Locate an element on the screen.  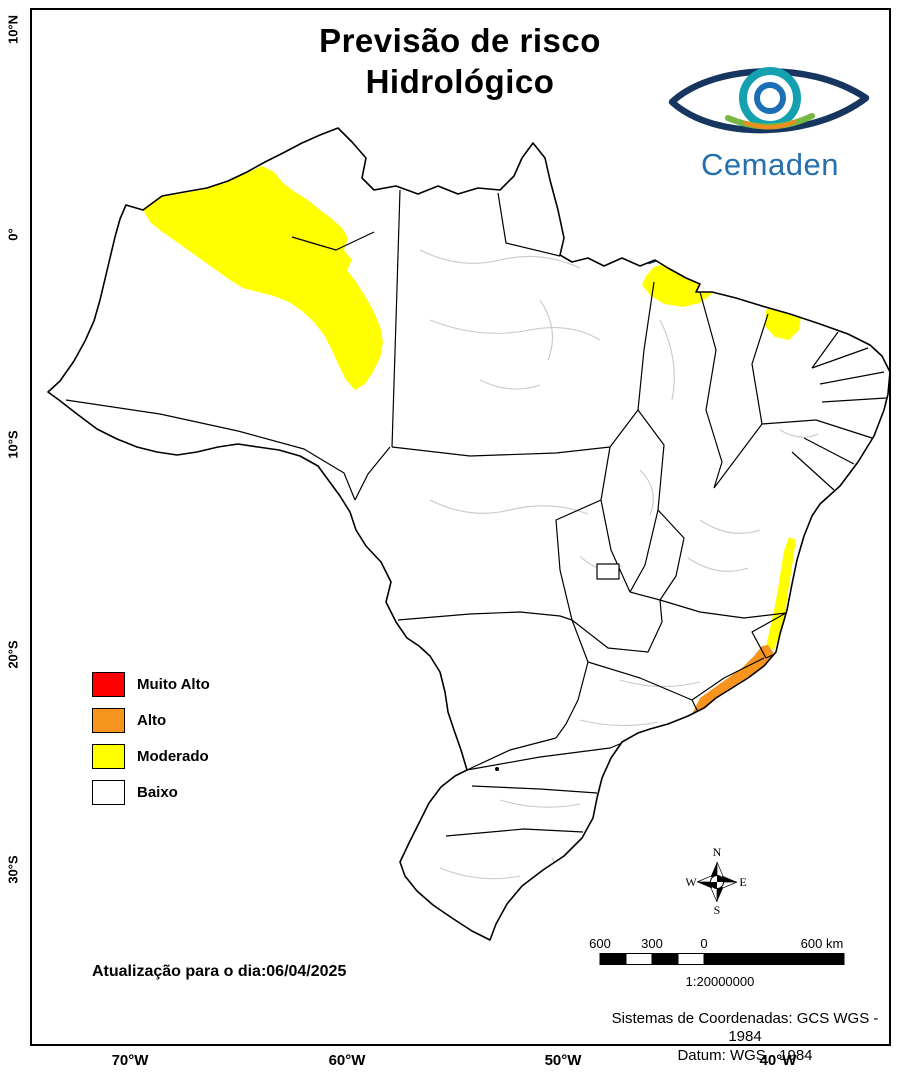
risk-region-moderado-east-coast is located at coordinates (781, 593).